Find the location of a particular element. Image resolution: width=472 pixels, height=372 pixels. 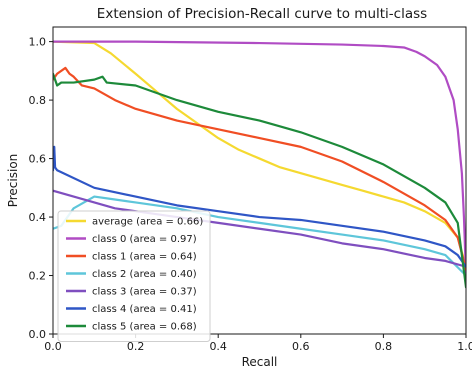

x-axis-label: Recall is located at coordinates (260, 362).